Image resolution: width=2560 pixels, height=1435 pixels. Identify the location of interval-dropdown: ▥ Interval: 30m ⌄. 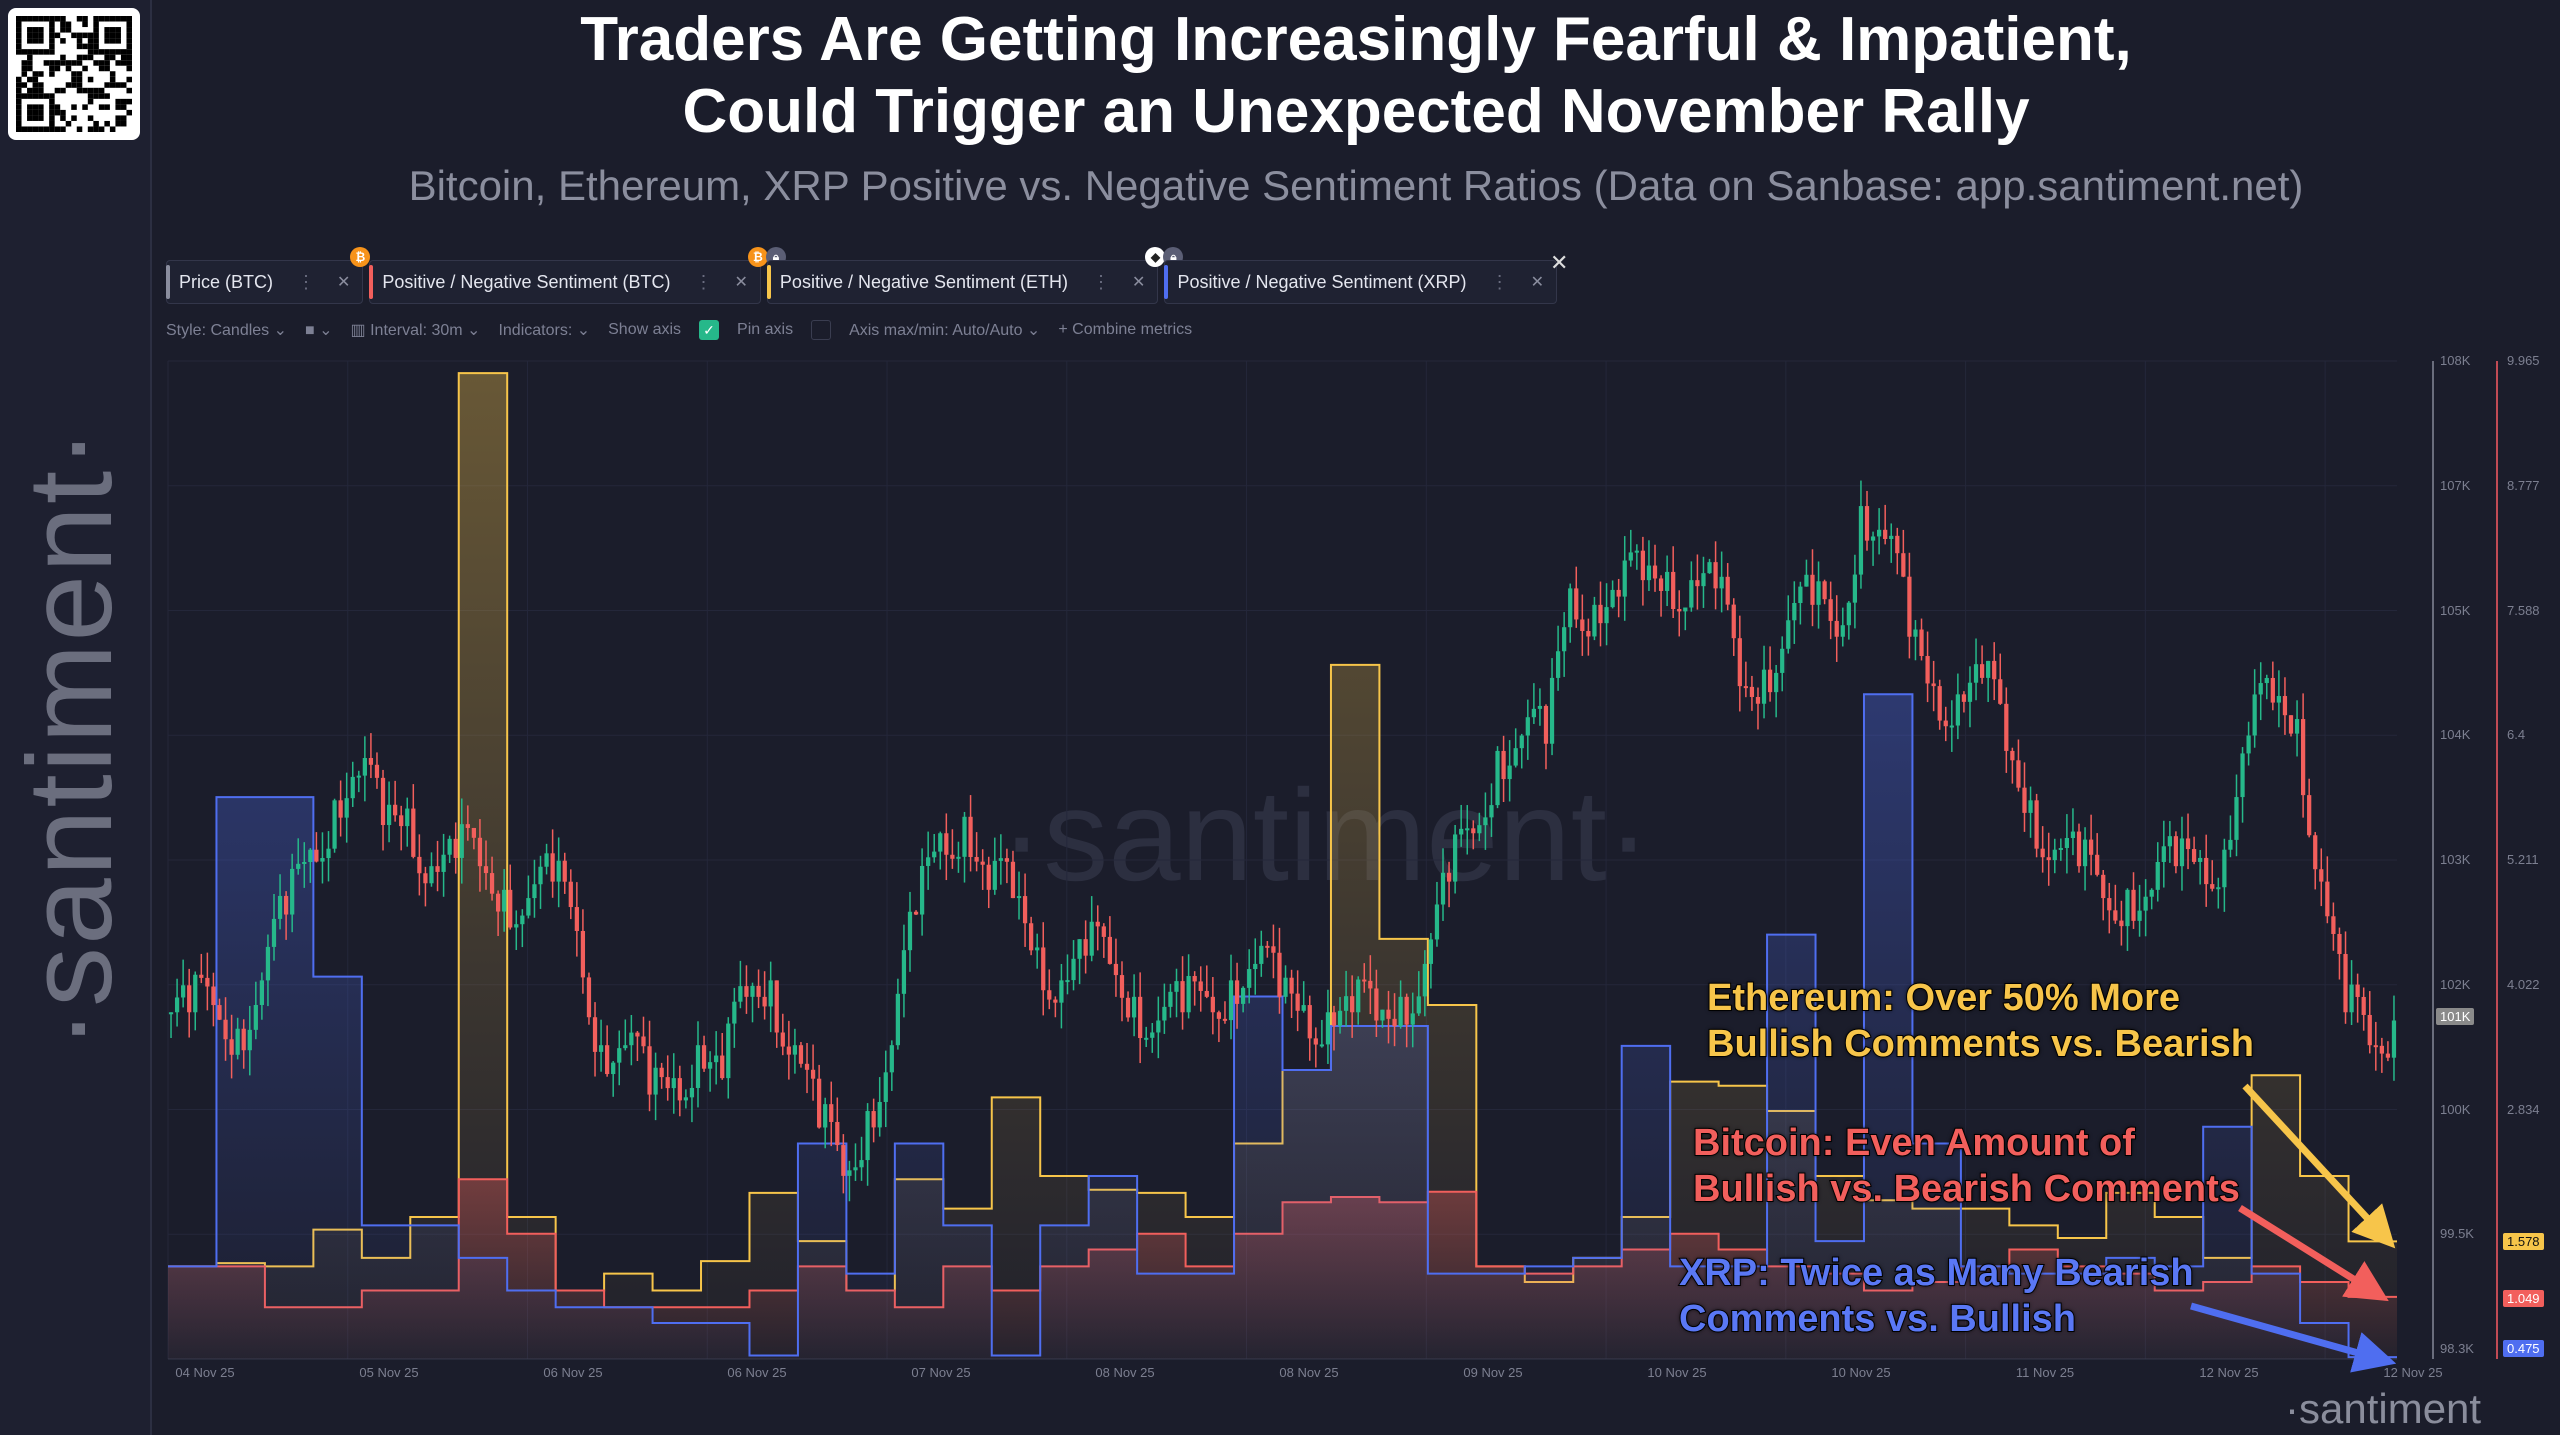
(415, 330).